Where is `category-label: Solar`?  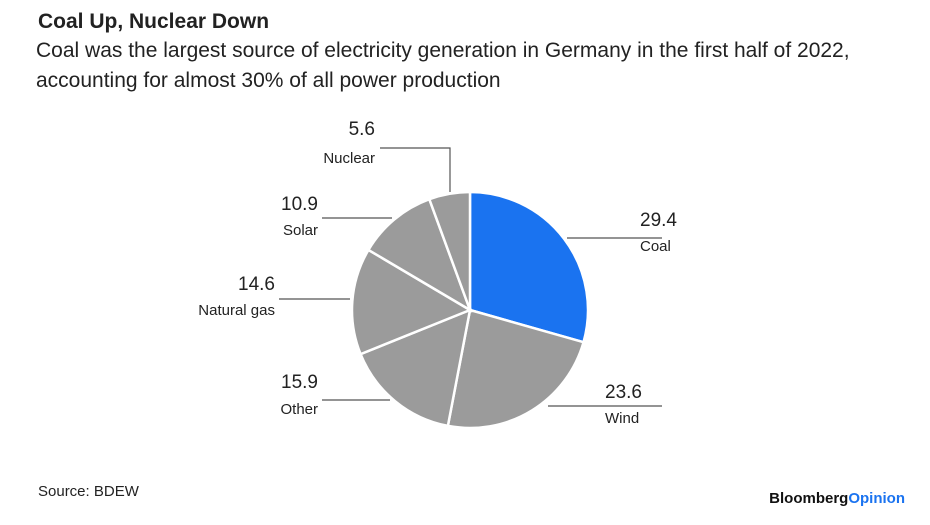 category-label: Solar is located at coordinates (300, 230).